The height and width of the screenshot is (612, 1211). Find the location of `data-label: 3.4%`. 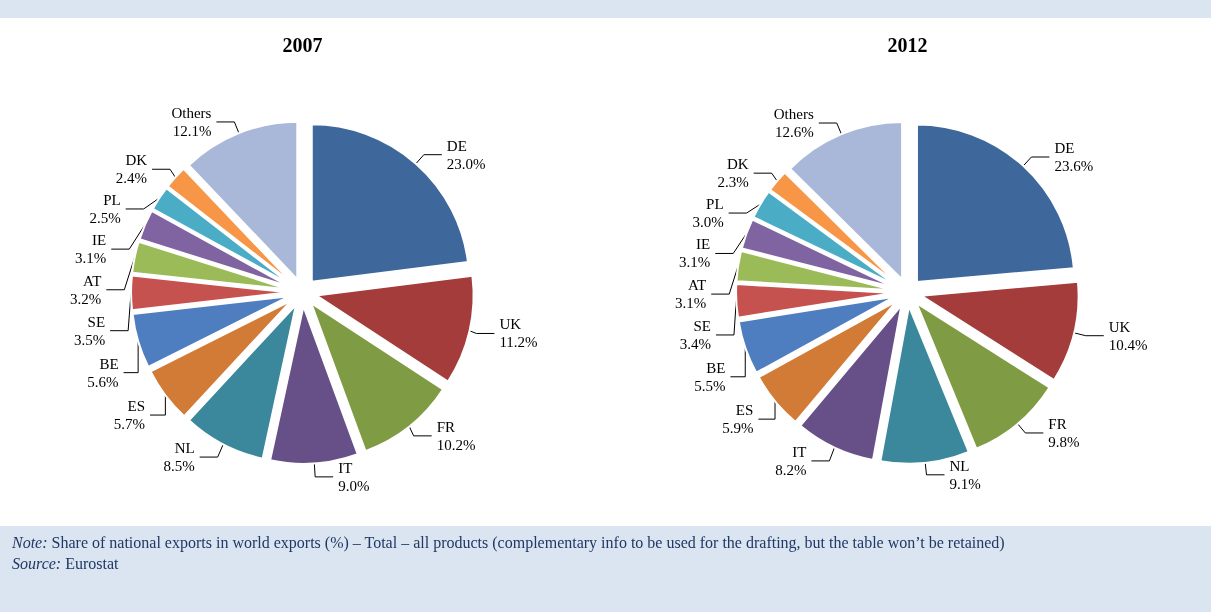

data-label: 3.4% is located at coordinates (695, 343).